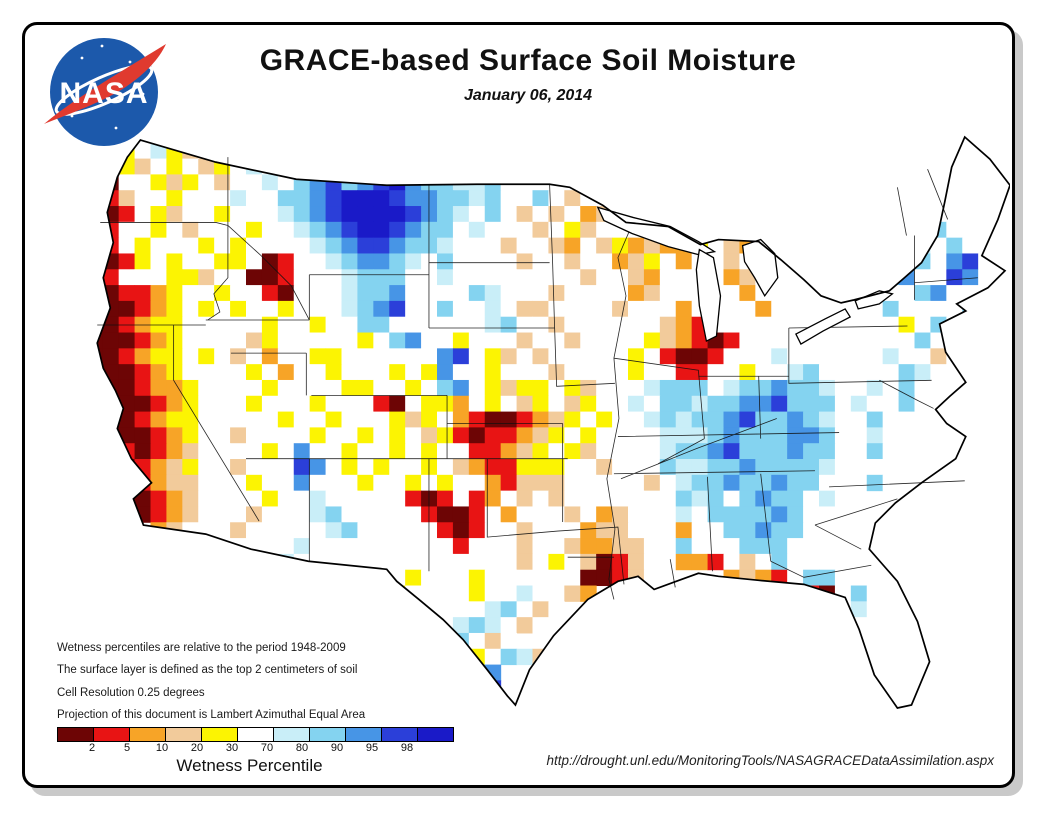  Describe the element at coordinates (257, 749) in the screenshot. I see `legend-tick-labels: 2 5 10 20 30 70 80 90 95 98` at that location.